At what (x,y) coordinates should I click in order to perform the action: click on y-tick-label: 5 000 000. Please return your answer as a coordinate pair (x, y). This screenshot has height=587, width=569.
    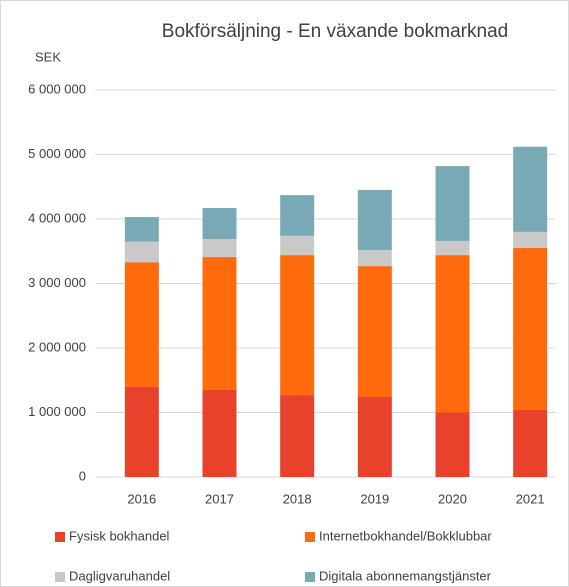
    Looking at the image, I should click on (57, 153).